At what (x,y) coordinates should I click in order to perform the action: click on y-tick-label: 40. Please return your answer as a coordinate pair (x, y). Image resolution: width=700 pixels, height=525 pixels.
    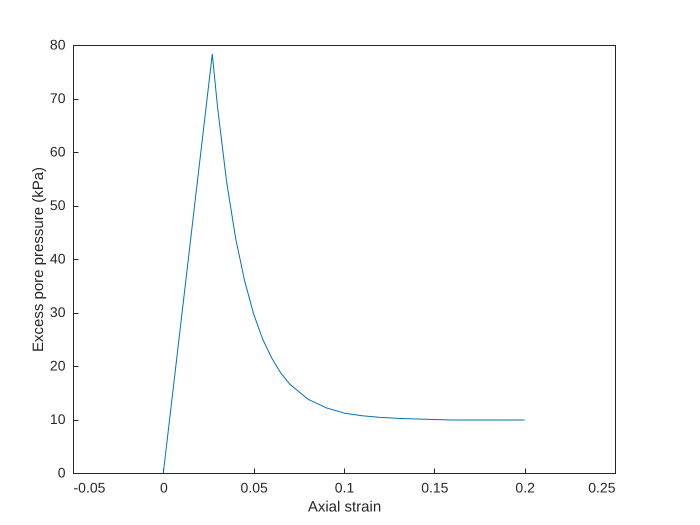
    Looking at the image, I should click on (58, 258).